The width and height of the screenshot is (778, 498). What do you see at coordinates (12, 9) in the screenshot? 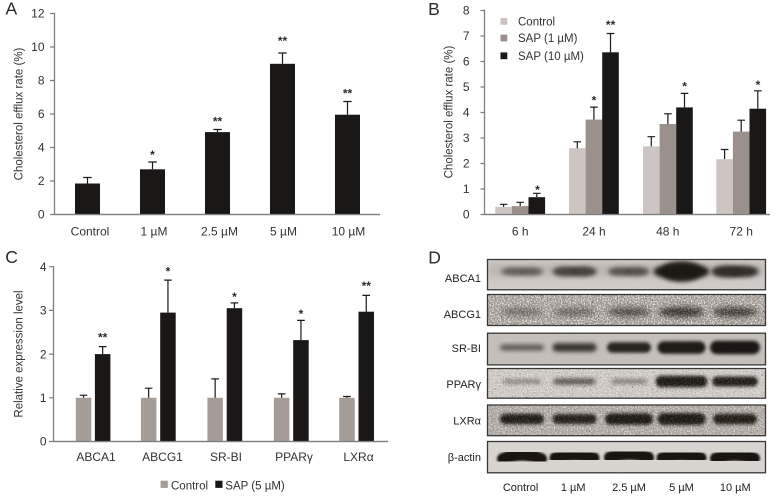
I see `svg-text: A` at bounding box center [12, 9].